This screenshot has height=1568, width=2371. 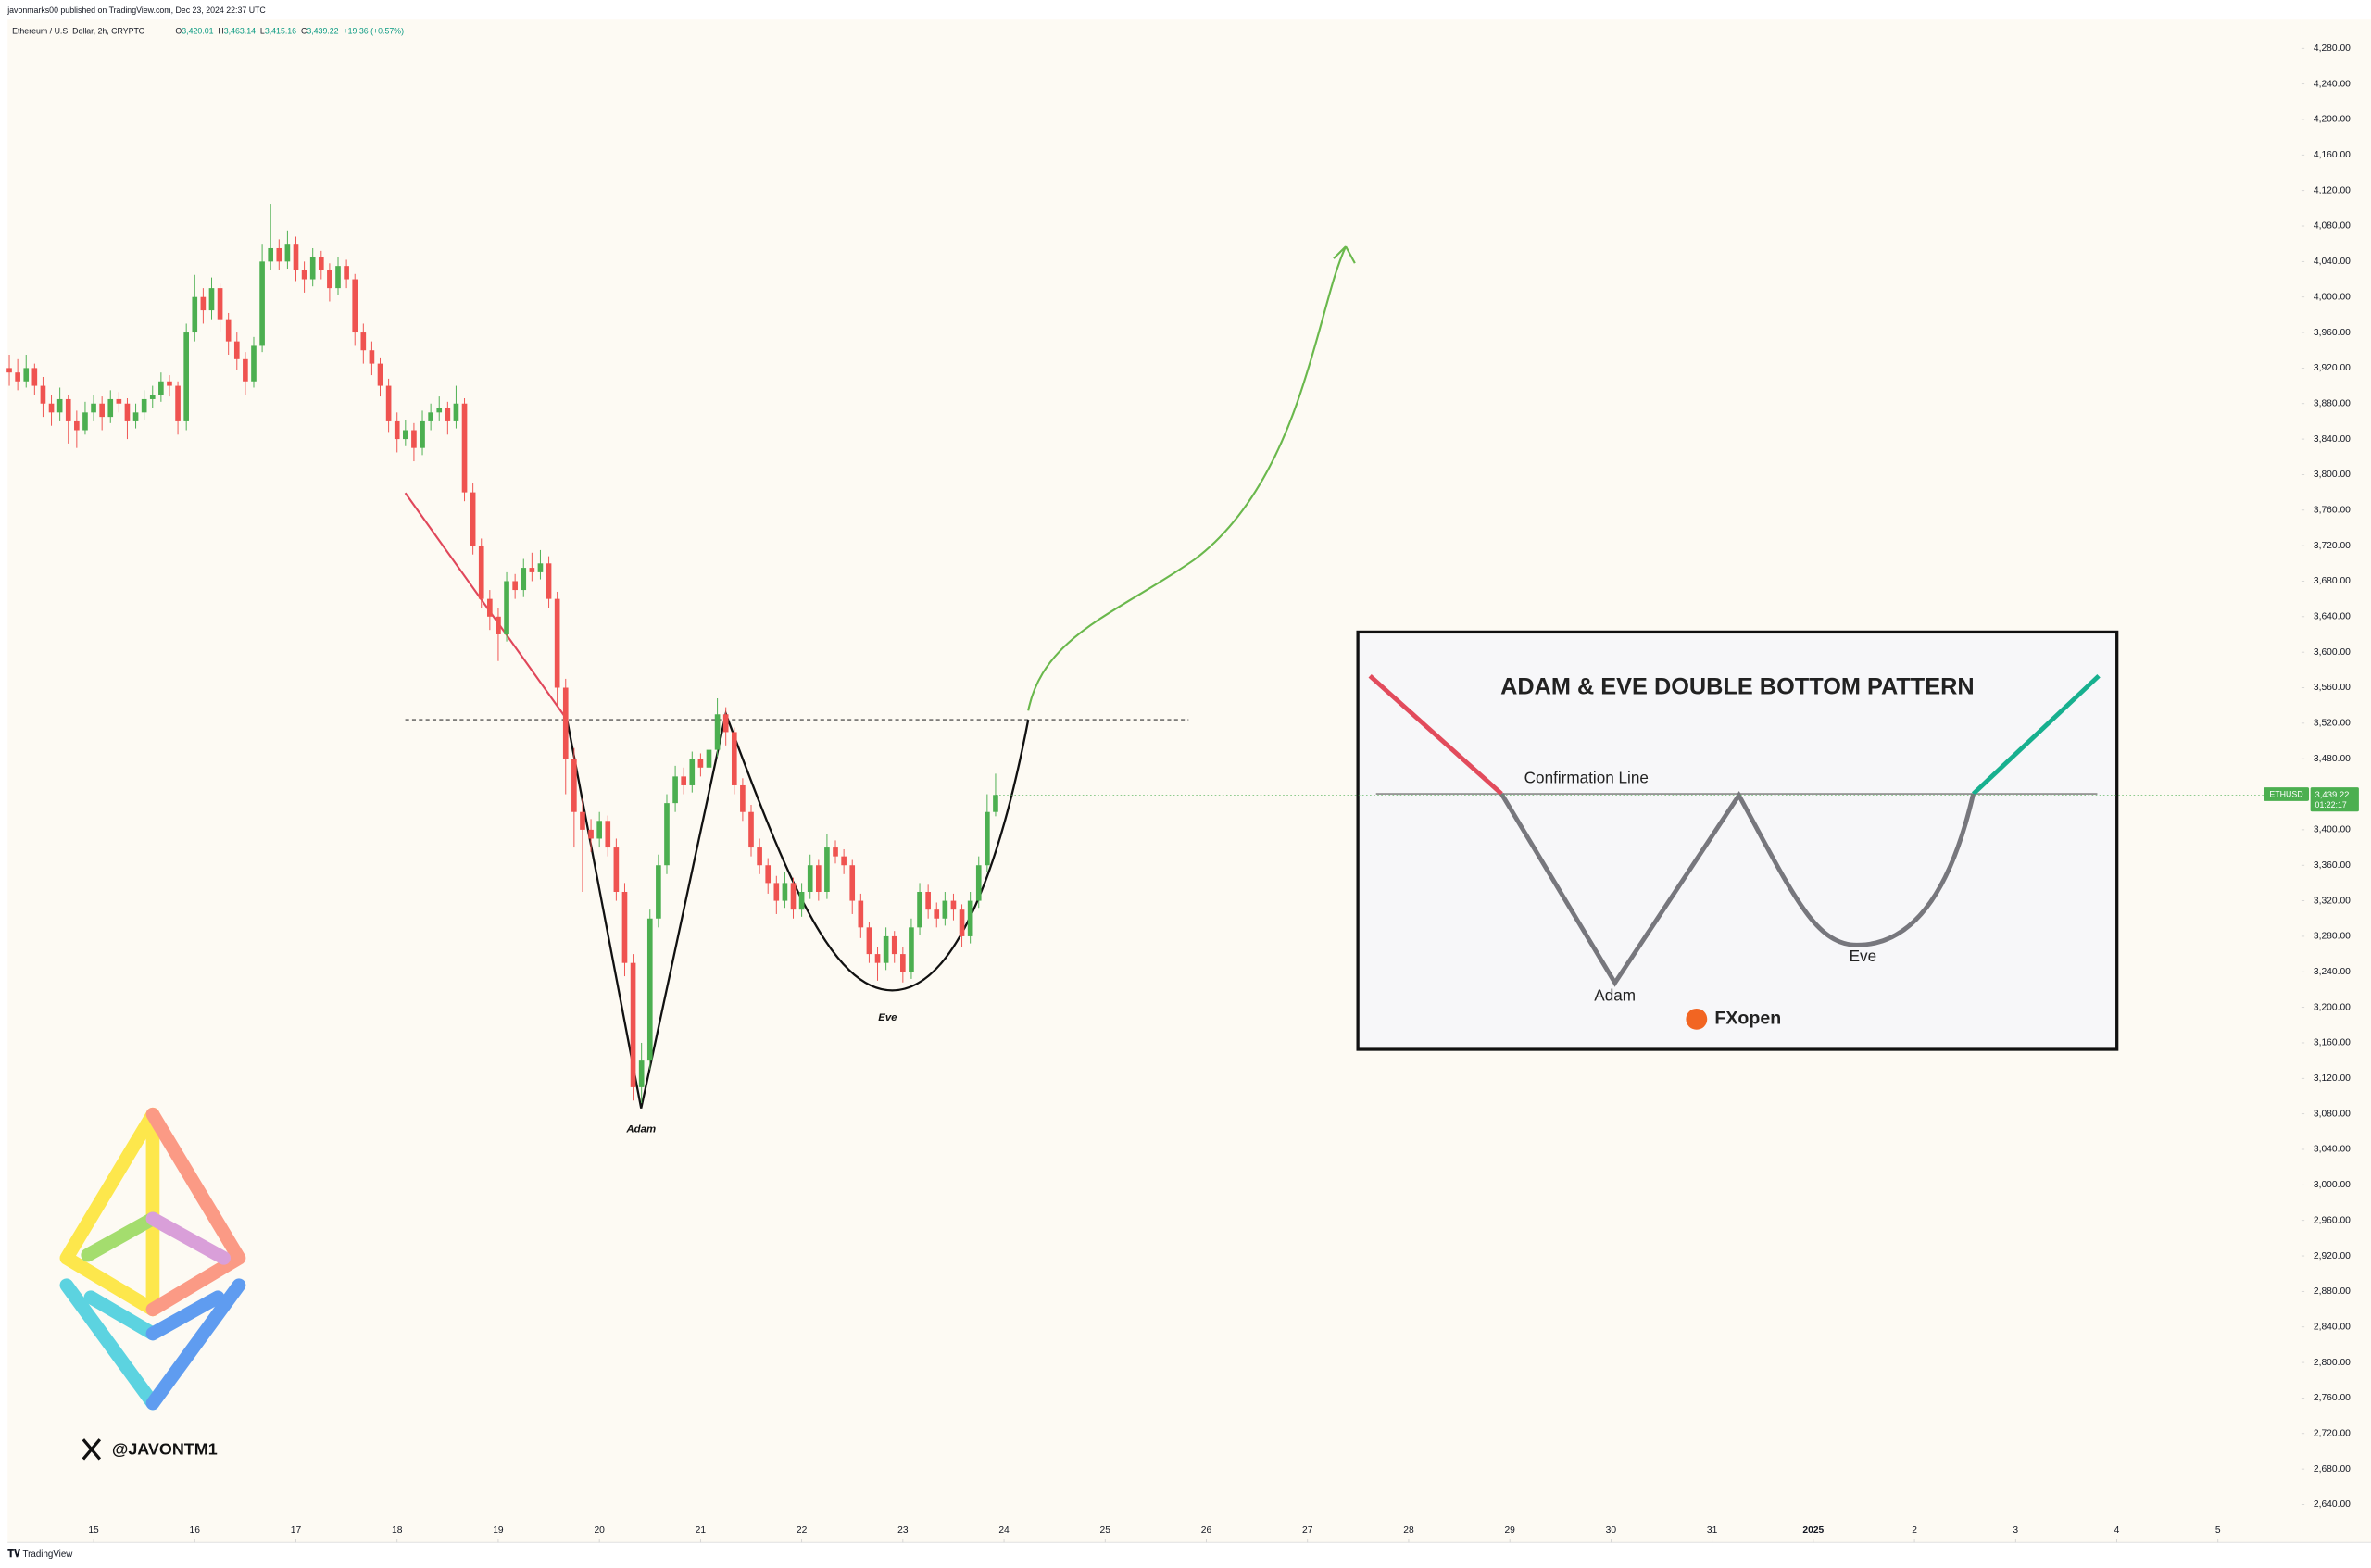 I want to click on y-tick-label: 4,280.00, so click(x=2332, y=49).